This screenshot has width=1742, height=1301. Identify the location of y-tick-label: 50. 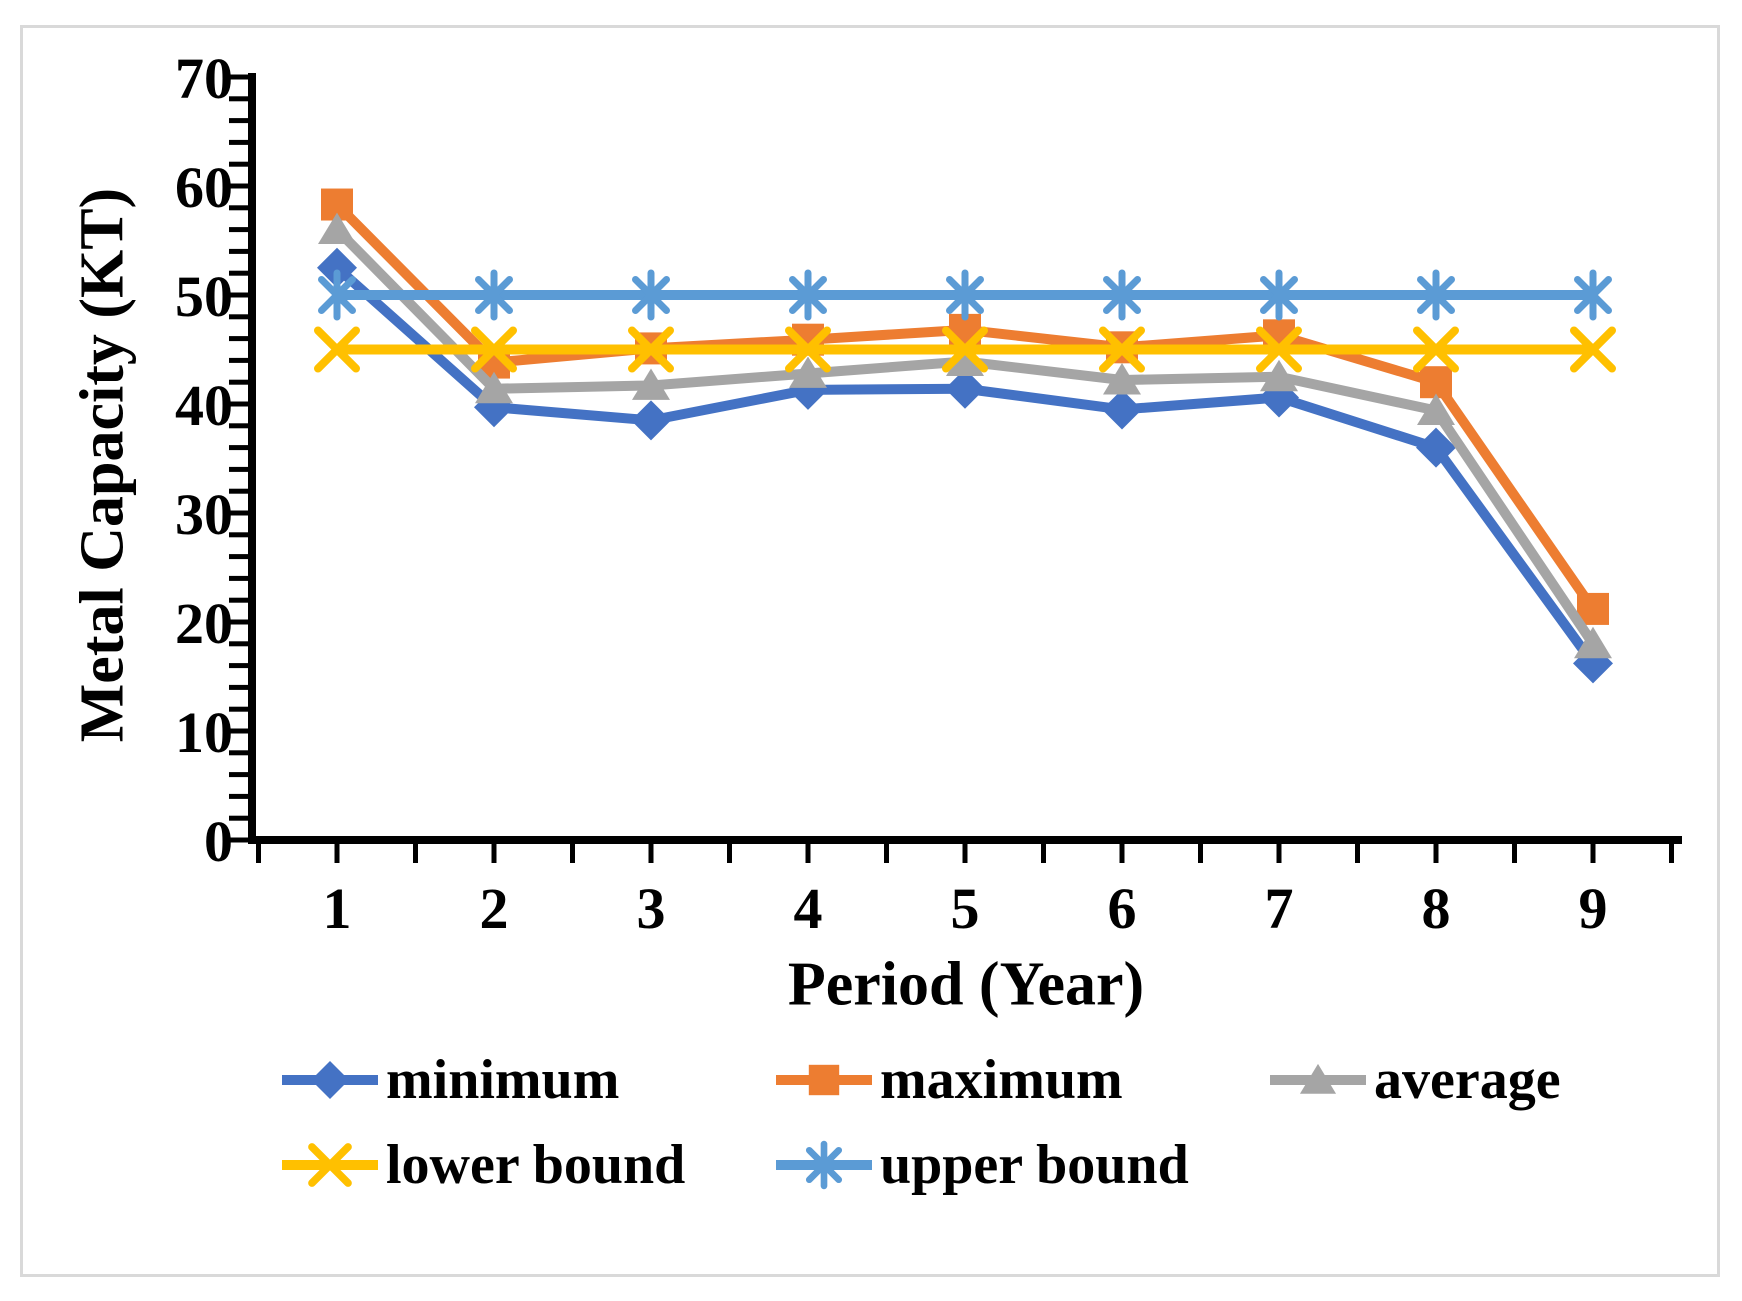
(204, 296).